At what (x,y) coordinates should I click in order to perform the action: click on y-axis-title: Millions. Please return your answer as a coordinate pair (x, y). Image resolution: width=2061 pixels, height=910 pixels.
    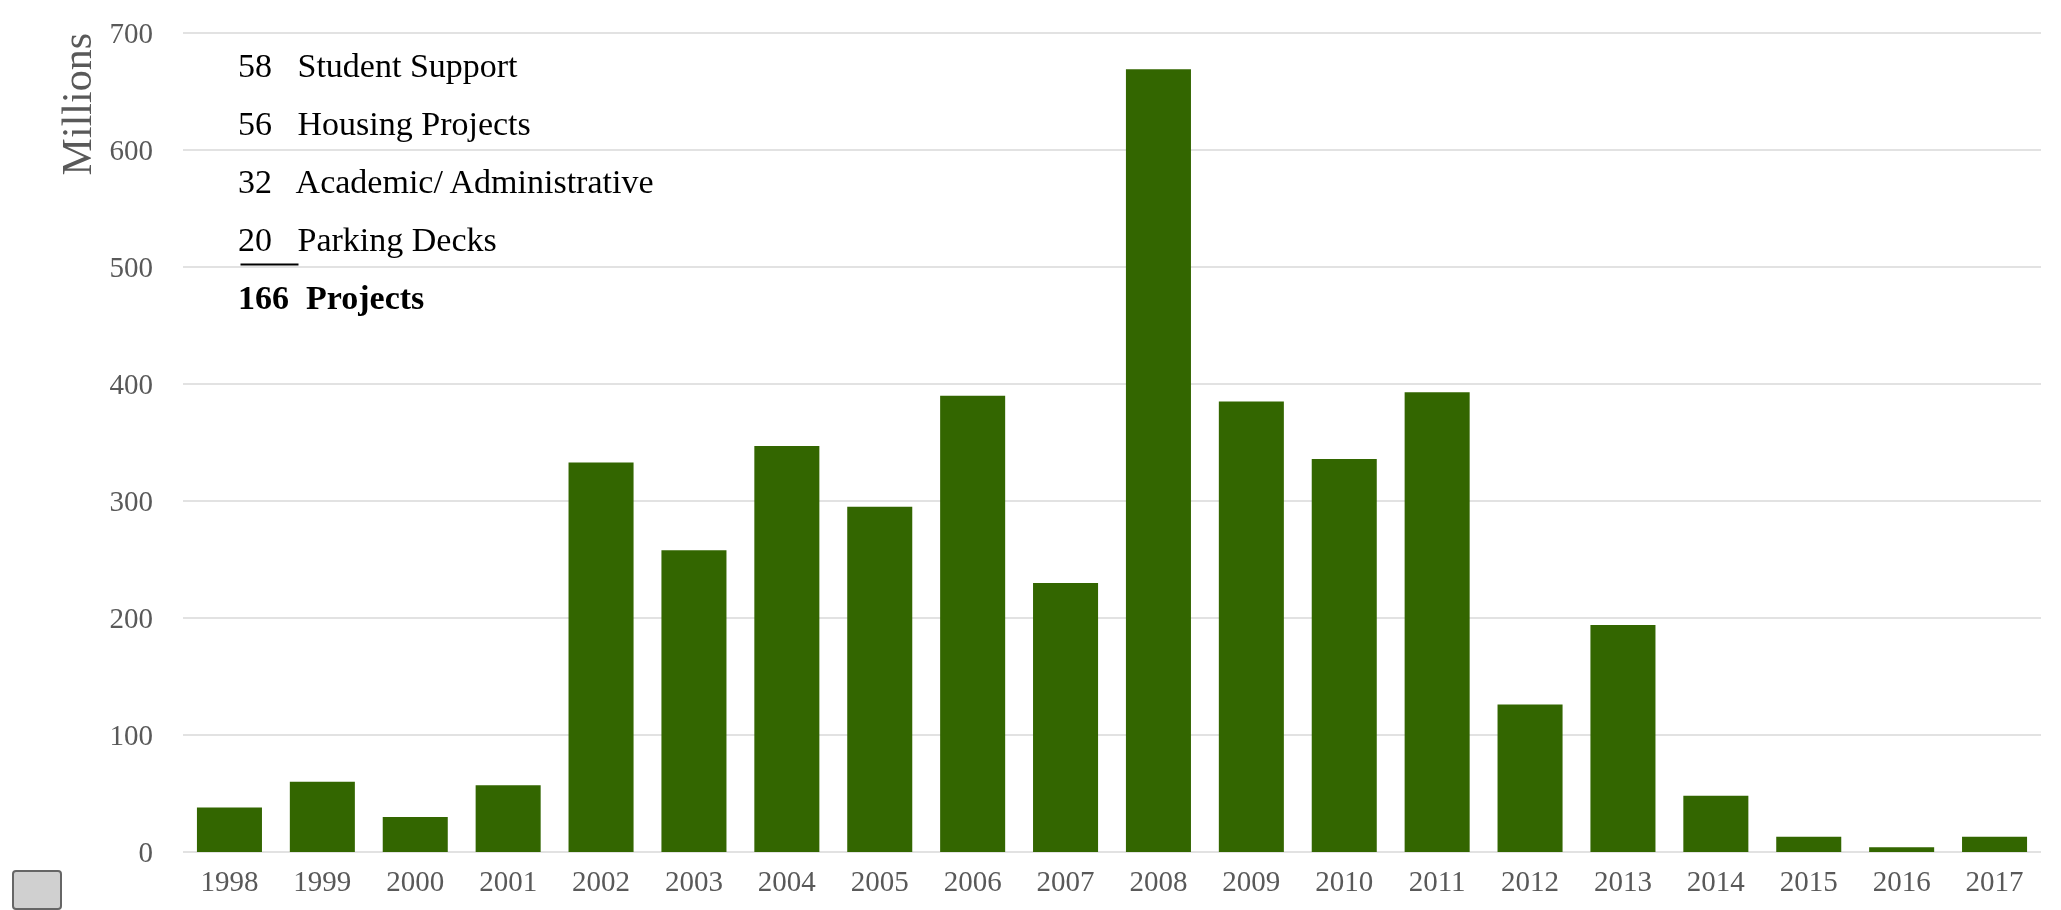
    Looking at the image, I should click on (77, 104).